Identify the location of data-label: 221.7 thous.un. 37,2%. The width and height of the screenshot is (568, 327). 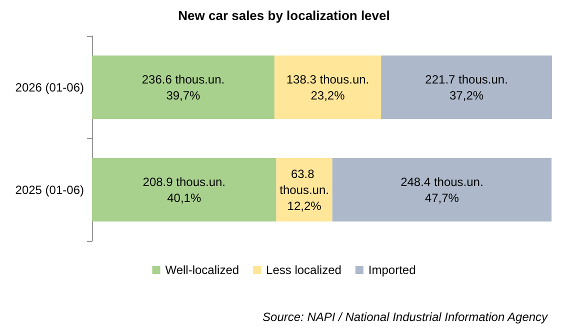
(466, 87).